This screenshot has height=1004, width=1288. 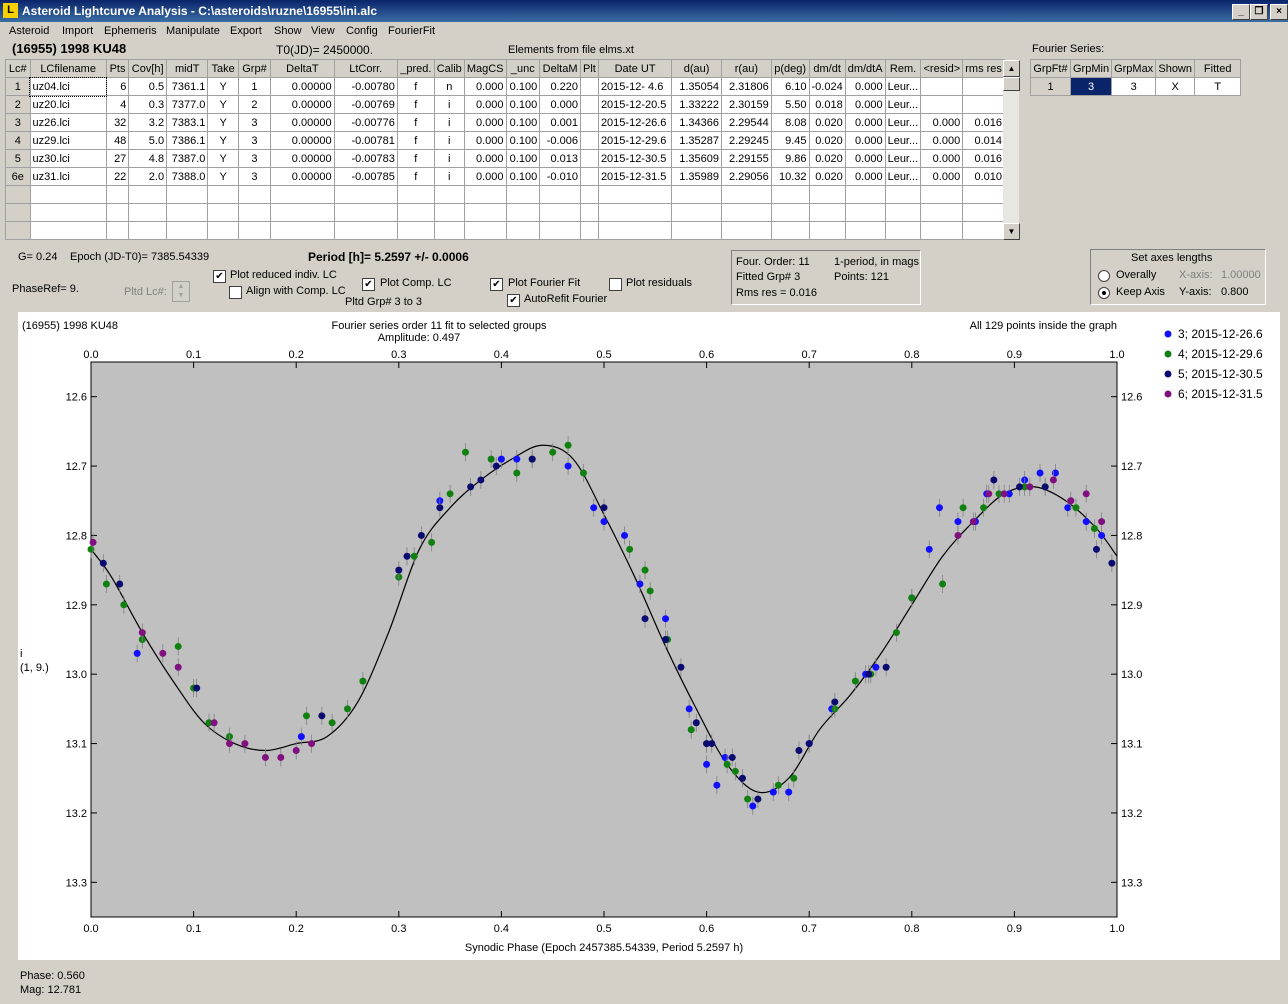 What do you see at coordinates (983, 140) in the screenshot?
I see `table-cell: 0.014` at bounding box center [983, 140].